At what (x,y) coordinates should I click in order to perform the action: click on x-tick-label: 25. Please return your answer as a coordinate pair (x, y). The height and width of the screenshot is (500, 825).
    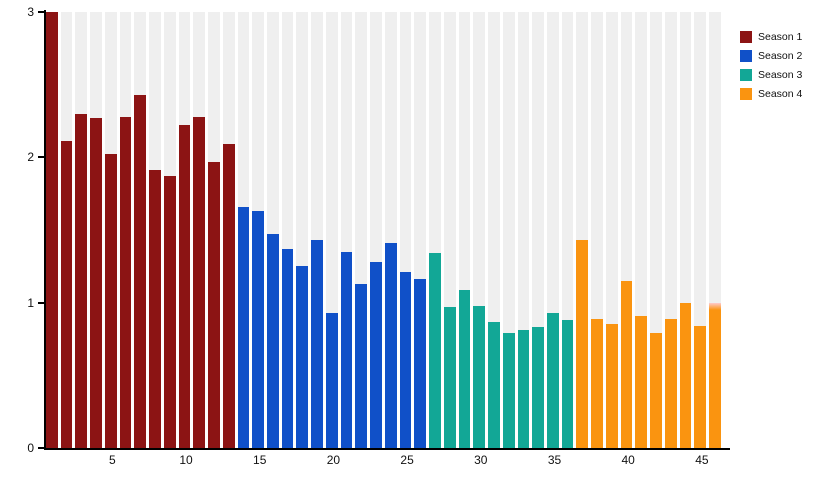
    Looking at the image, I should click on (407, 460).